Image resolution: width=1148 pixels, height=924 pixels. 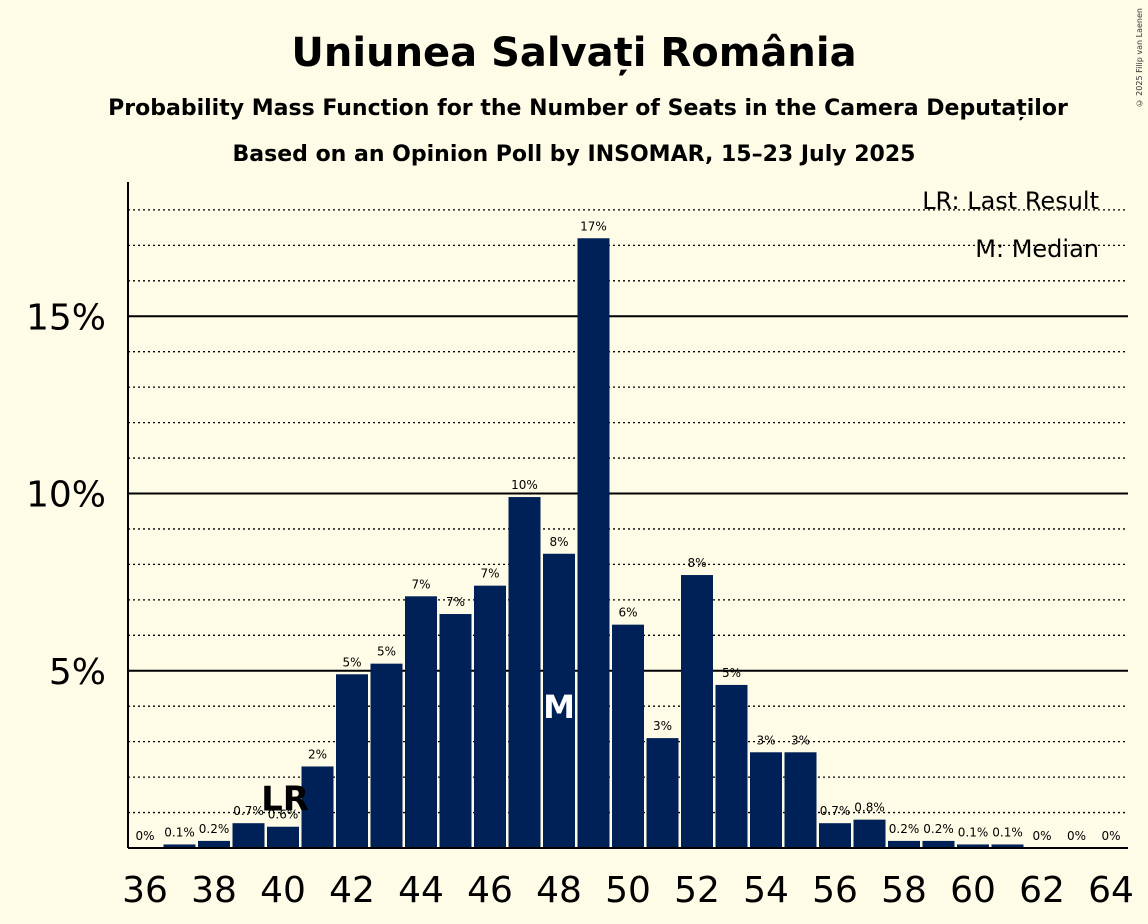 I want to click on value-label-seat-38: 0.2%, so click(x=214, y=829).